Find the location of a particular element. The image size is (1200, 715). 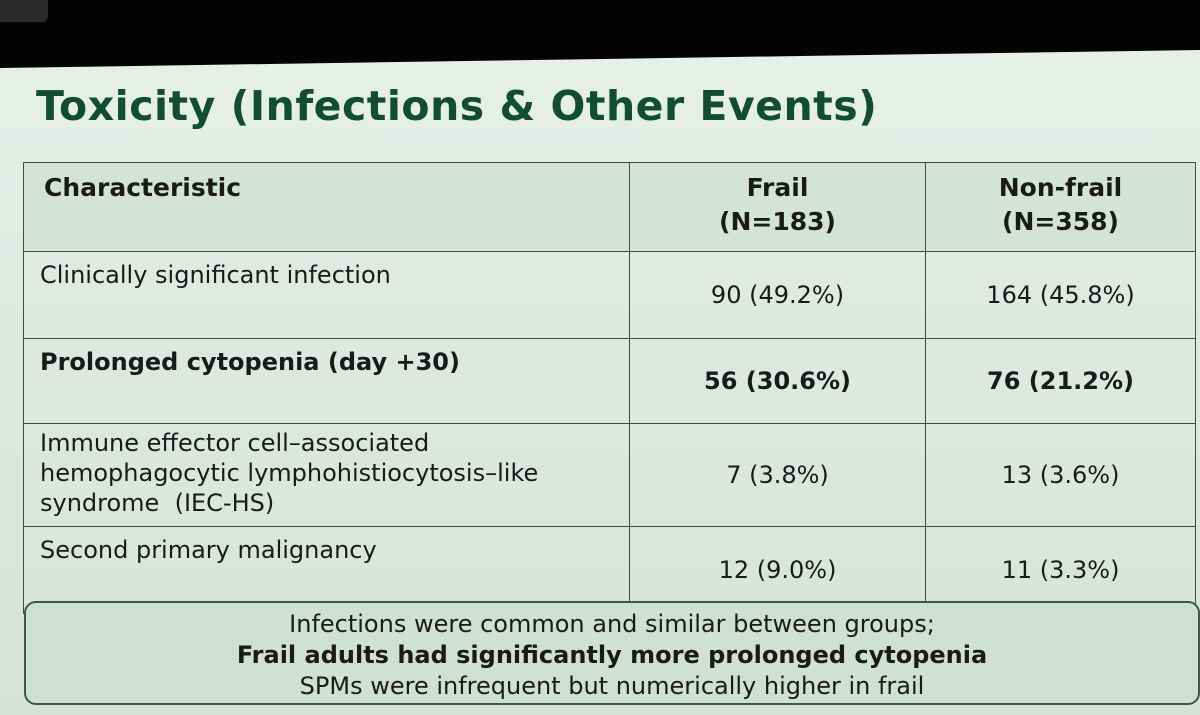

row-characteristic-line: hemophagocytic lymphohistiocytosis–like is located at coordinates (289, 473).